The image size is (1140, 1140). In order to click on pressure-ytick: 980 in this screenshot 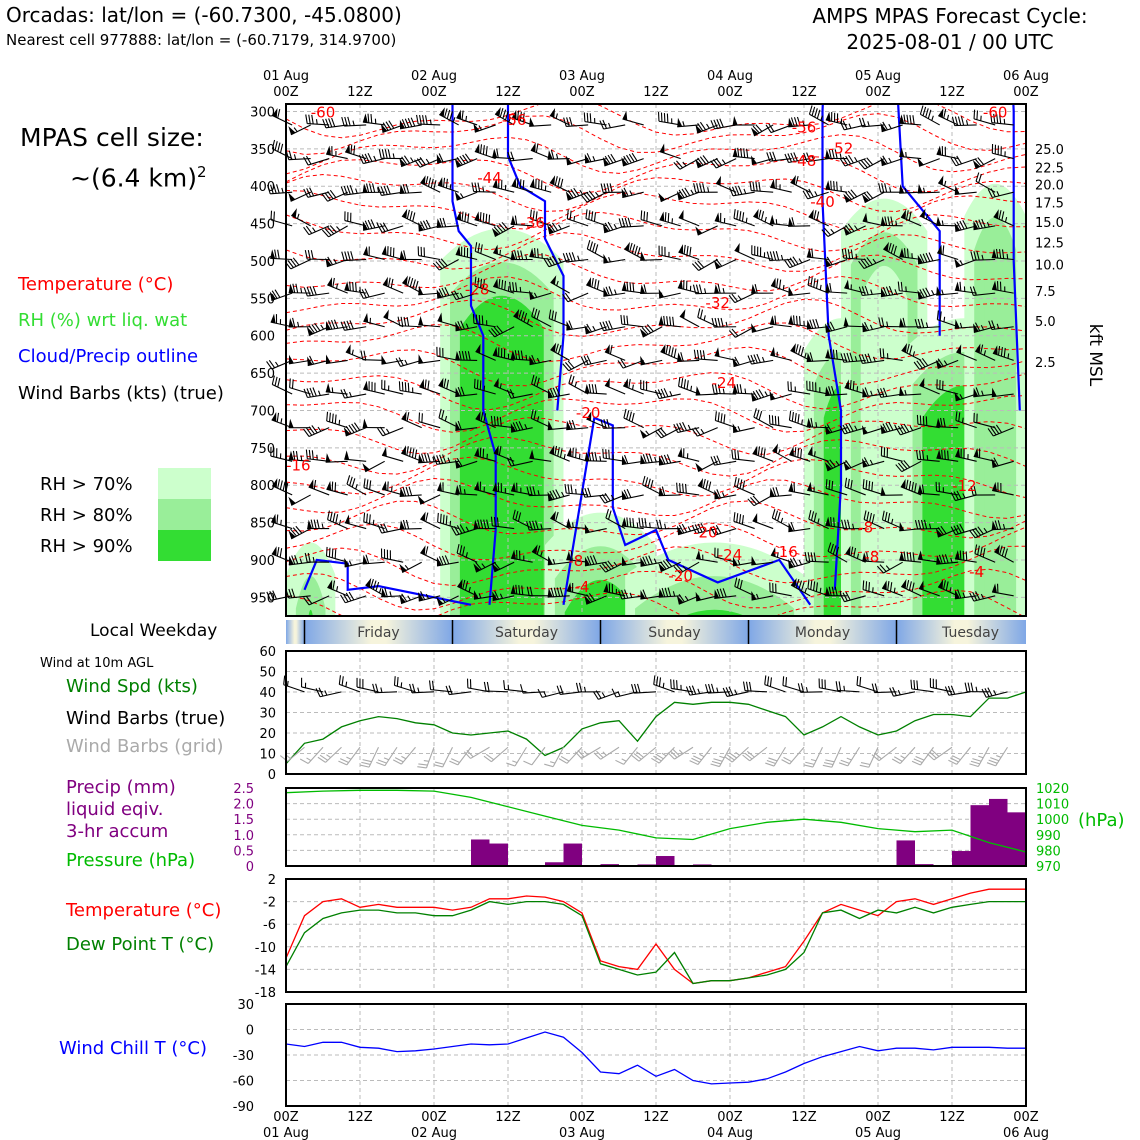, I will do `click(1048, 851)`.